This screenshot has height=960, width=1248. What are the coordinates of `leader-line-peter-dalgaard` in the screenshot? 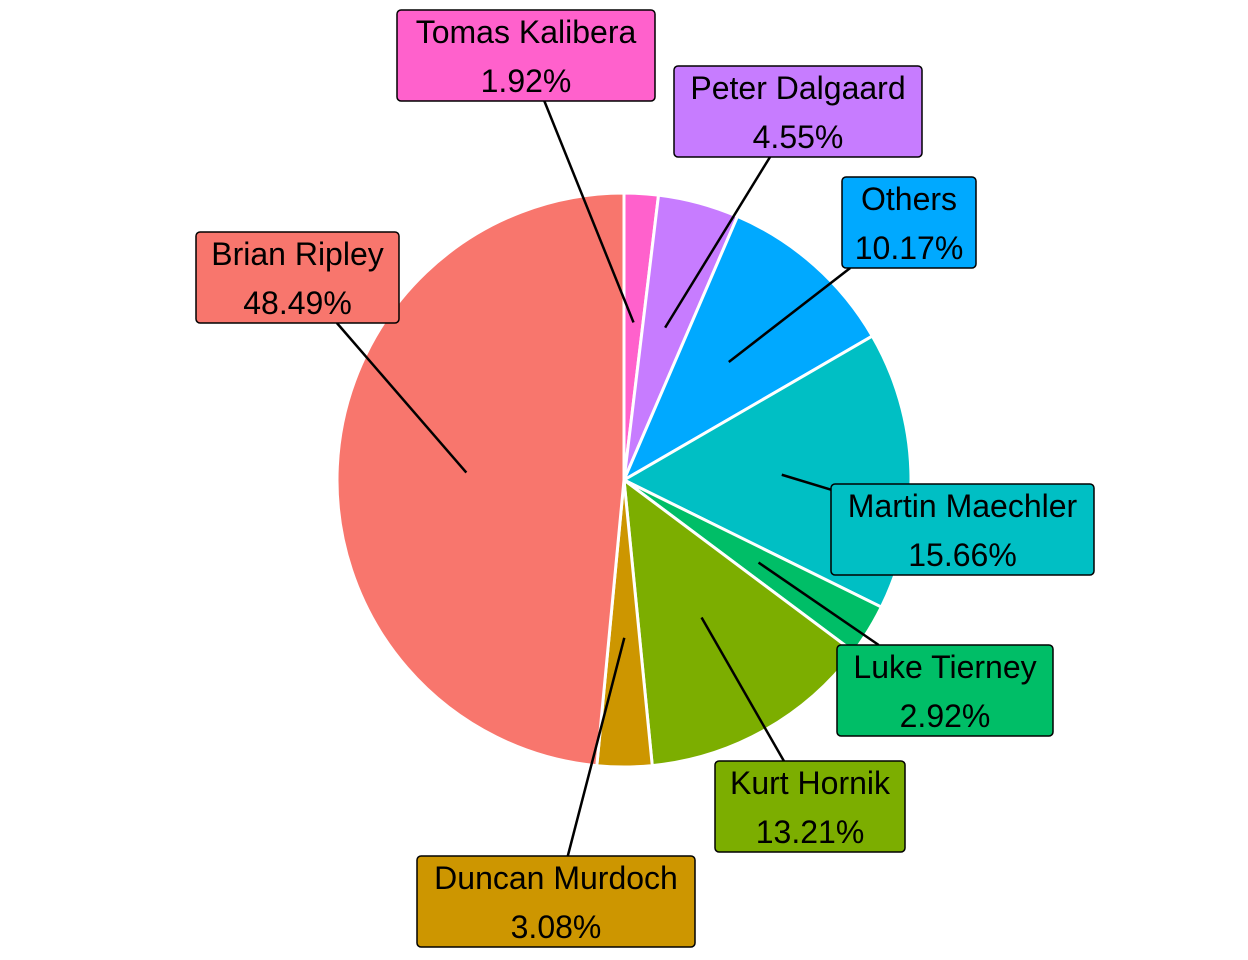 It's located at (718, 242).